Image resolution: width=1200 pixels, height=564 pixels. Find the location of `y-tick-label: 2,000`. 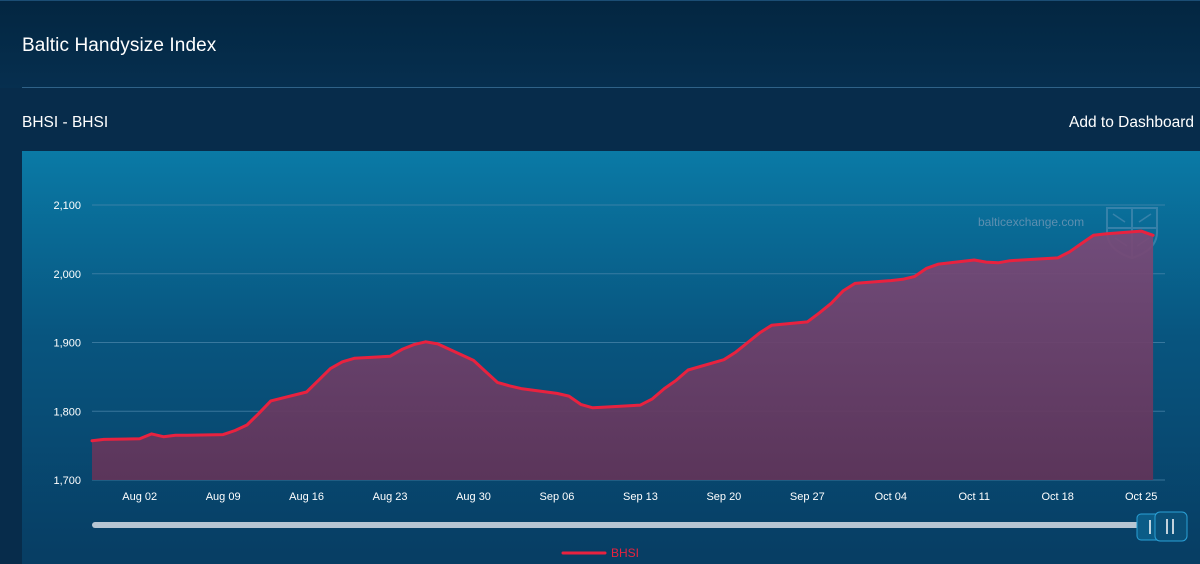

y-tick-label: 2,000 is located at coordinates (67, 275).